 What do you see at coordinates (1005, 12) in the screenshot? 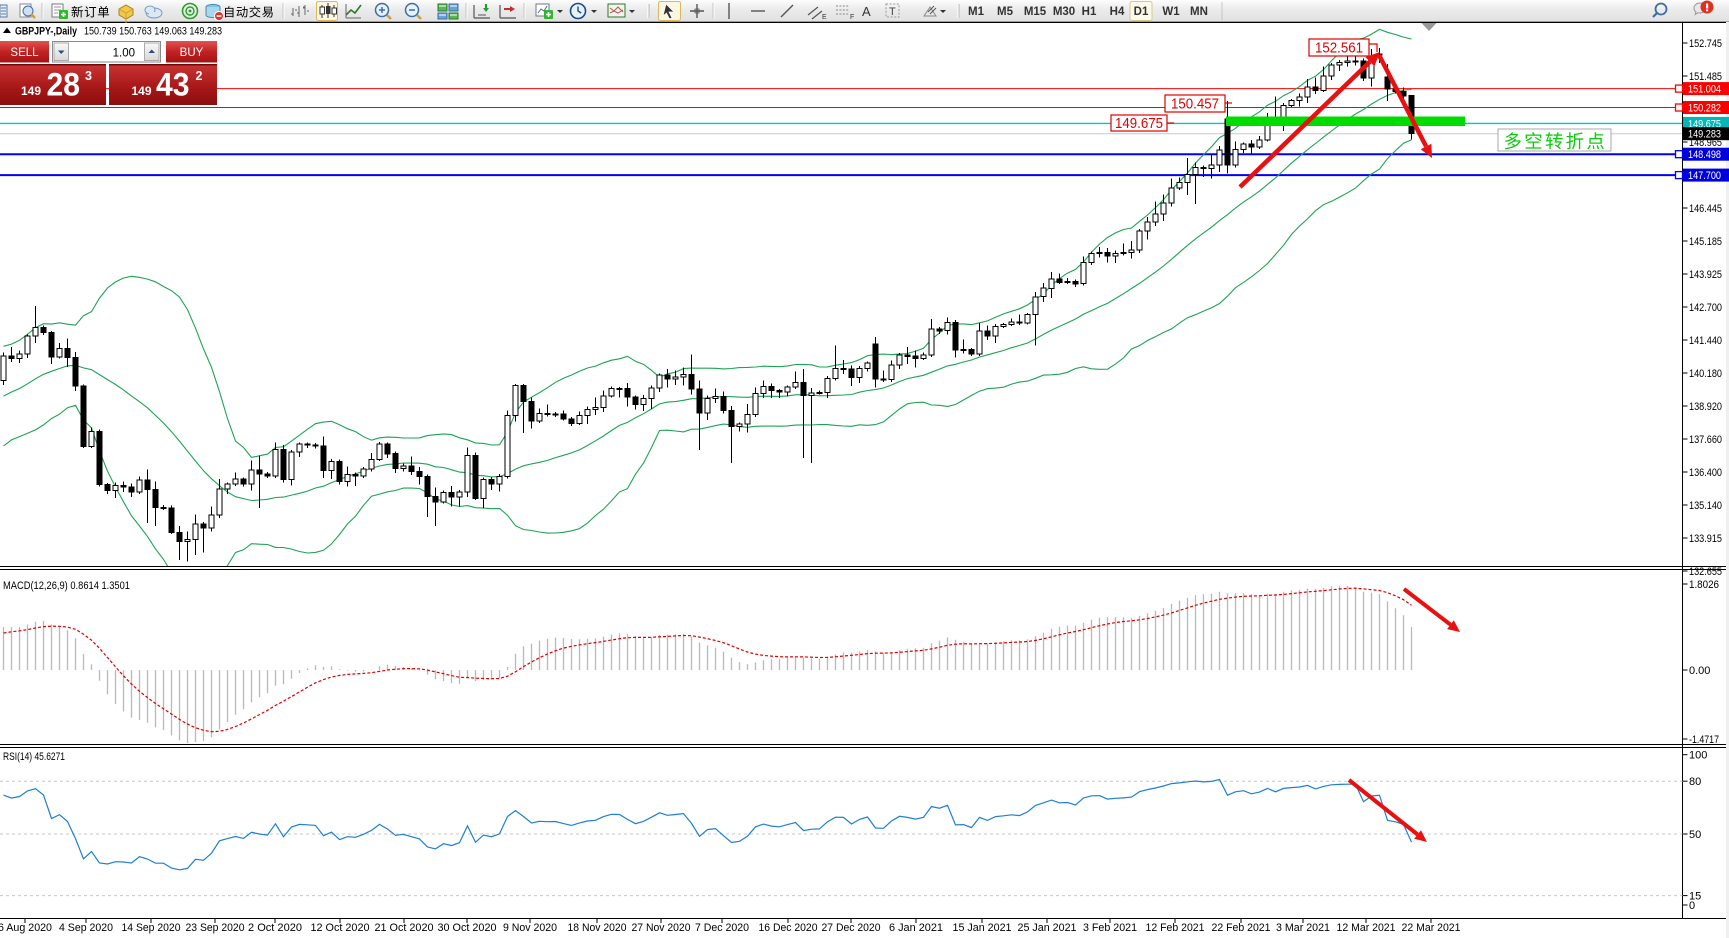
I see `svg-text: M5` at bounding box center [1005, 12].